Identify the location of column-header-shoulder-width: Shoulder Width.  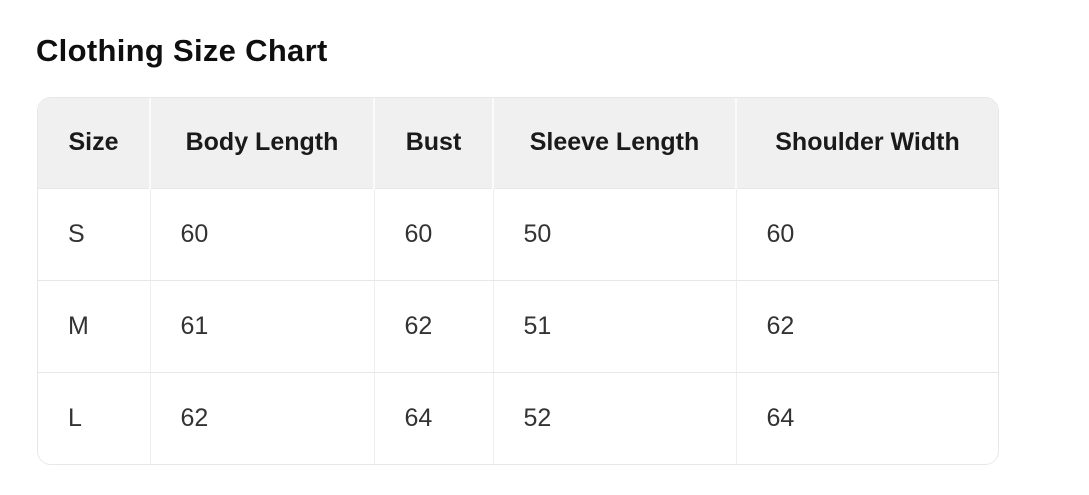
(867, 143).